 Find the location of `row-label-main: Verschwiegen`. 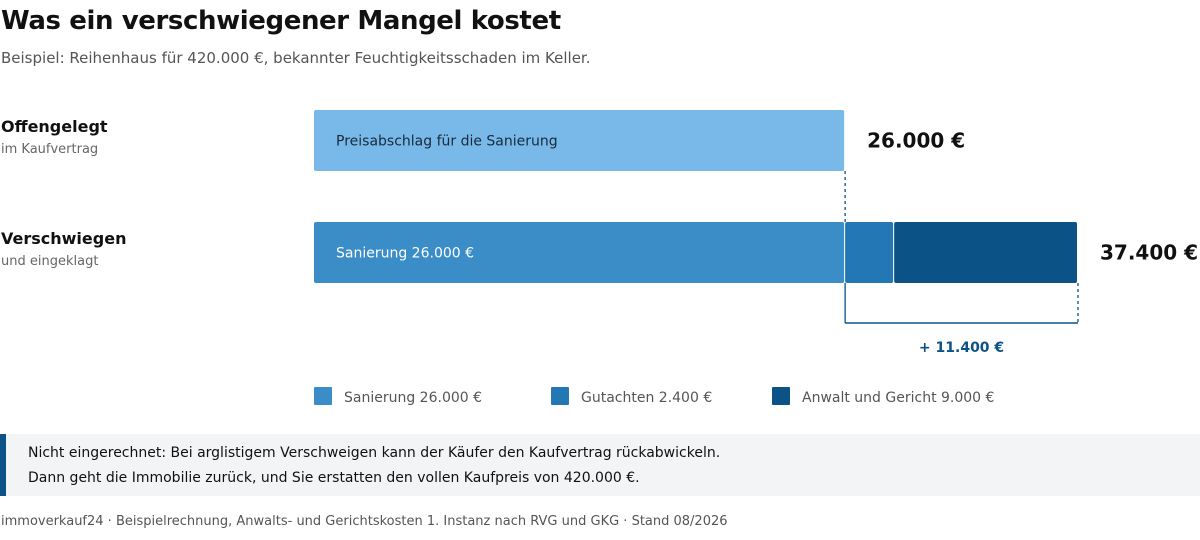

row-label-main: Verschwiegen is located at coordinates (64, 238).